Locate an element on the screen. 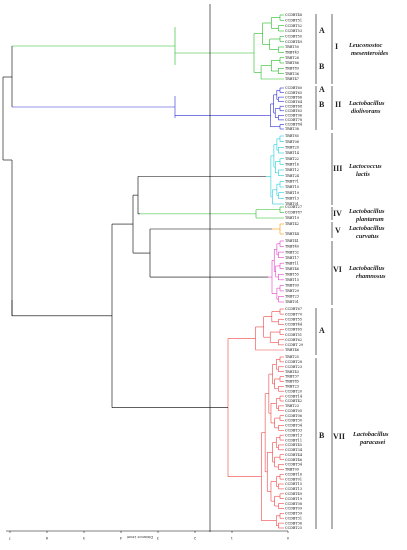 The width and height of the screenshot is (407, 550). species-III-genus: Lactococcus is located at coordinates (365, 166).